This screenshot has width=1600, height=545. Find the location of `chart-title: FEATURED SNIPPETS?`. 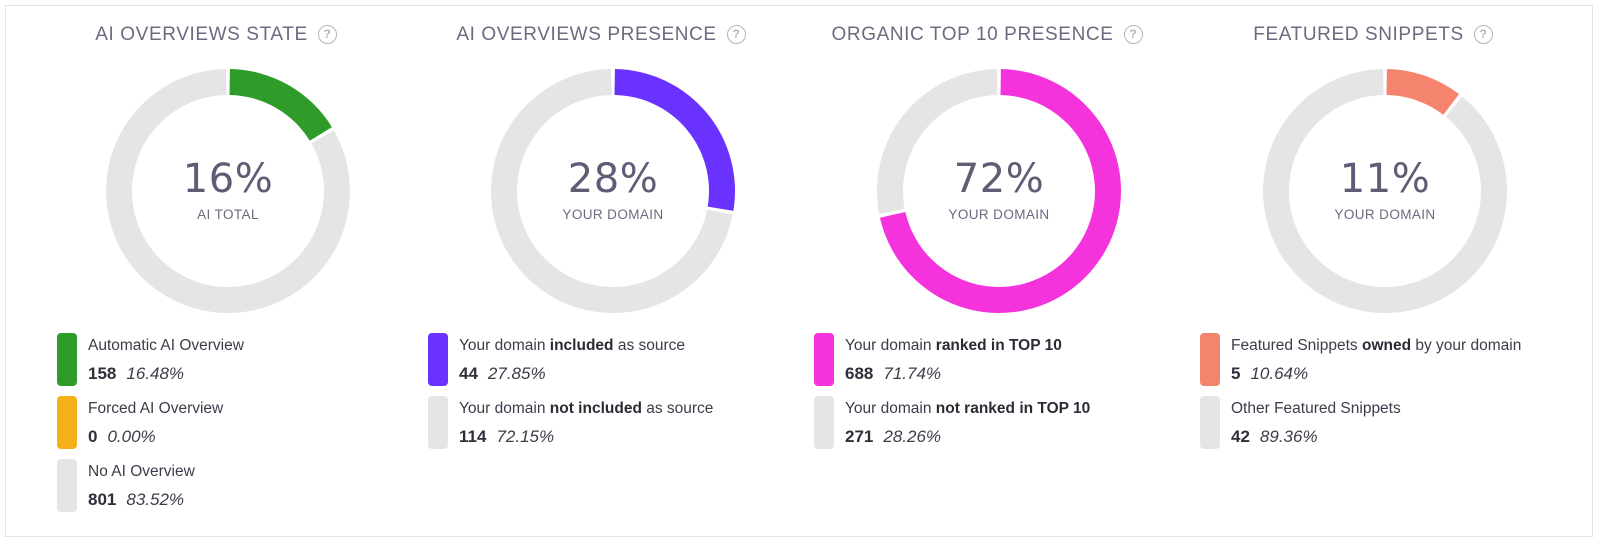

chart-title: FEATURED SNIPPETS? is located at coordinates (1373, 35).